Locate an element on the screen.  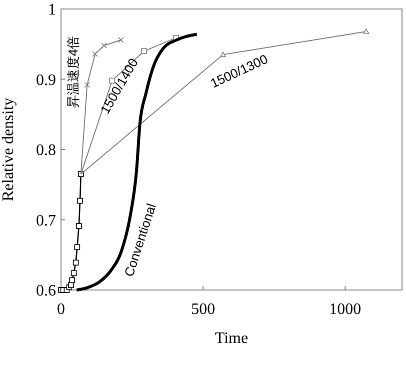
y-tick-label: 0.8 is located at coordinates (46, 151).